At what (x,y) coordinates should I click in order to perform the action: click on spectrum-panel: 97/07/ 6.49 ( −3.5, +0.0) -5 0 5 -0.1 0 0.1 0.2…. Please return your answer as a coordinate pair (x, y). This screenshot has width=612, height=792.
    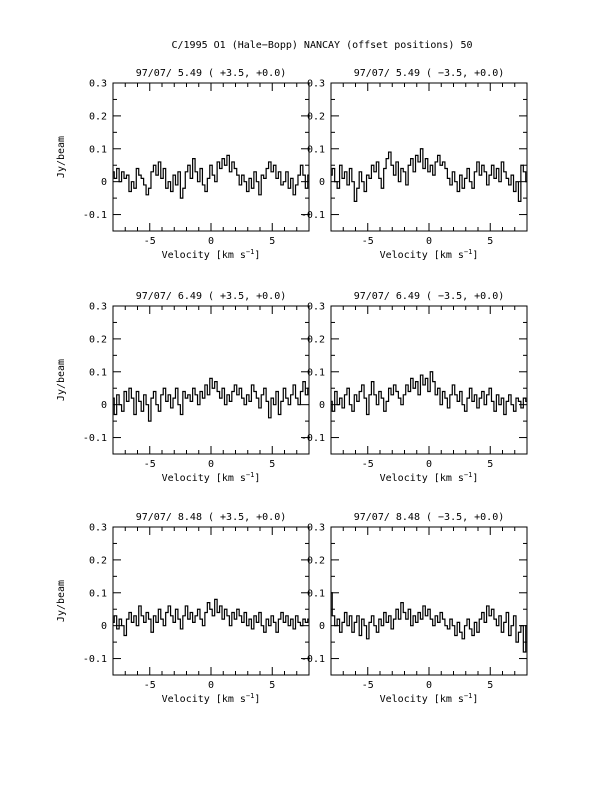
    Looking at the image, I should click on (414, 387).